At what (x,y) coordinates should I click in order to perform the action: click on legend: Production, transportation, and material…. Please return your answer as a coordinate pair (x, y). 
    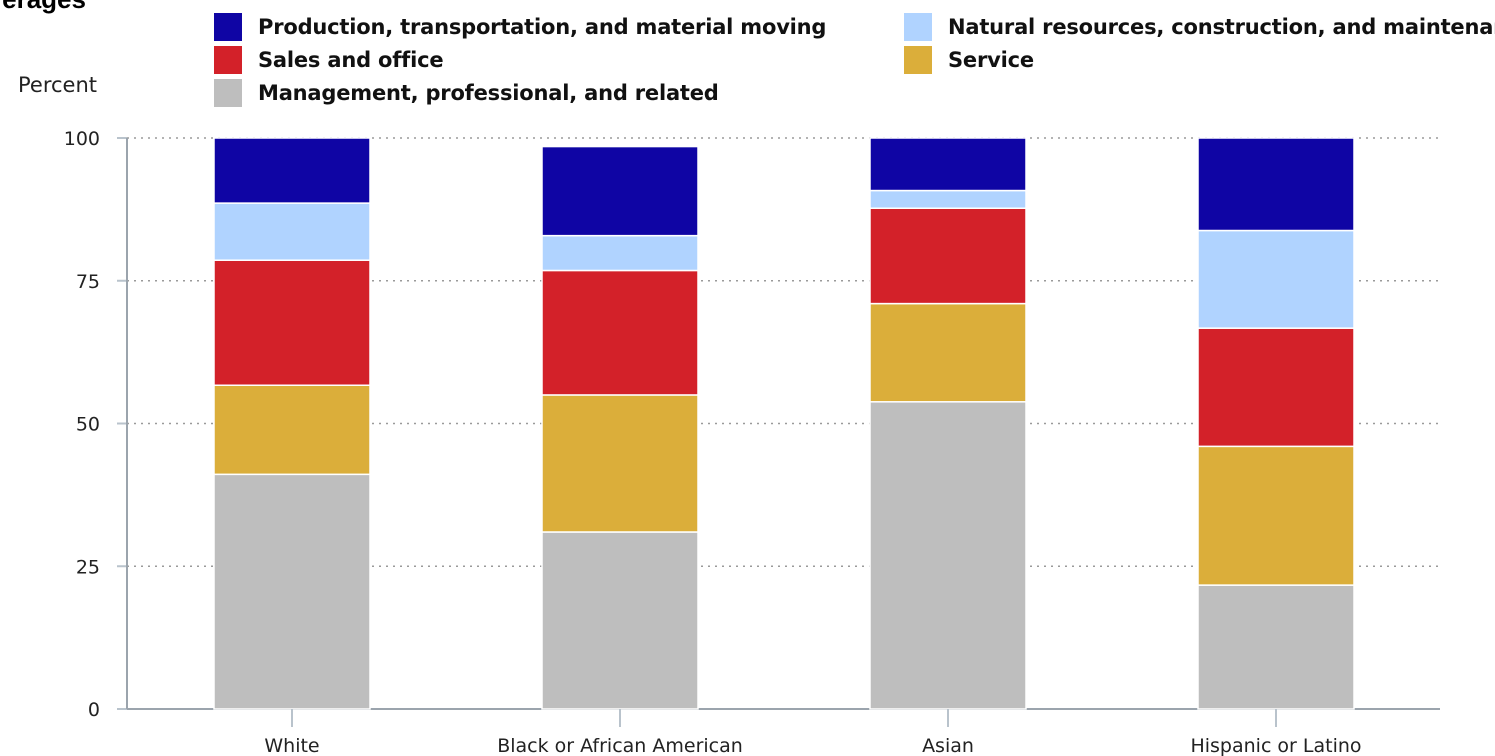
    Looking at the image, I should click on (747, 55).